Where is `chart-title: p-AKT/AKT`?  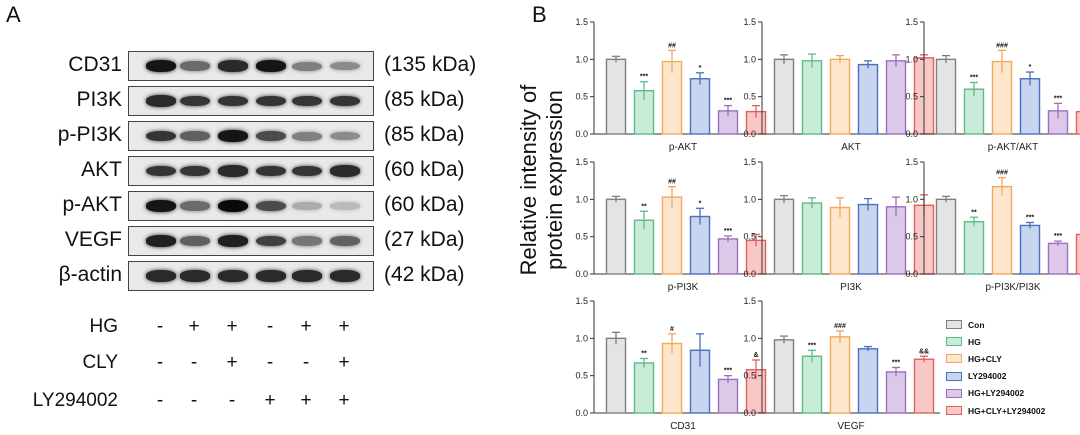 chart-title: p-AKT/AKT is located at coordinates (1013, 147).